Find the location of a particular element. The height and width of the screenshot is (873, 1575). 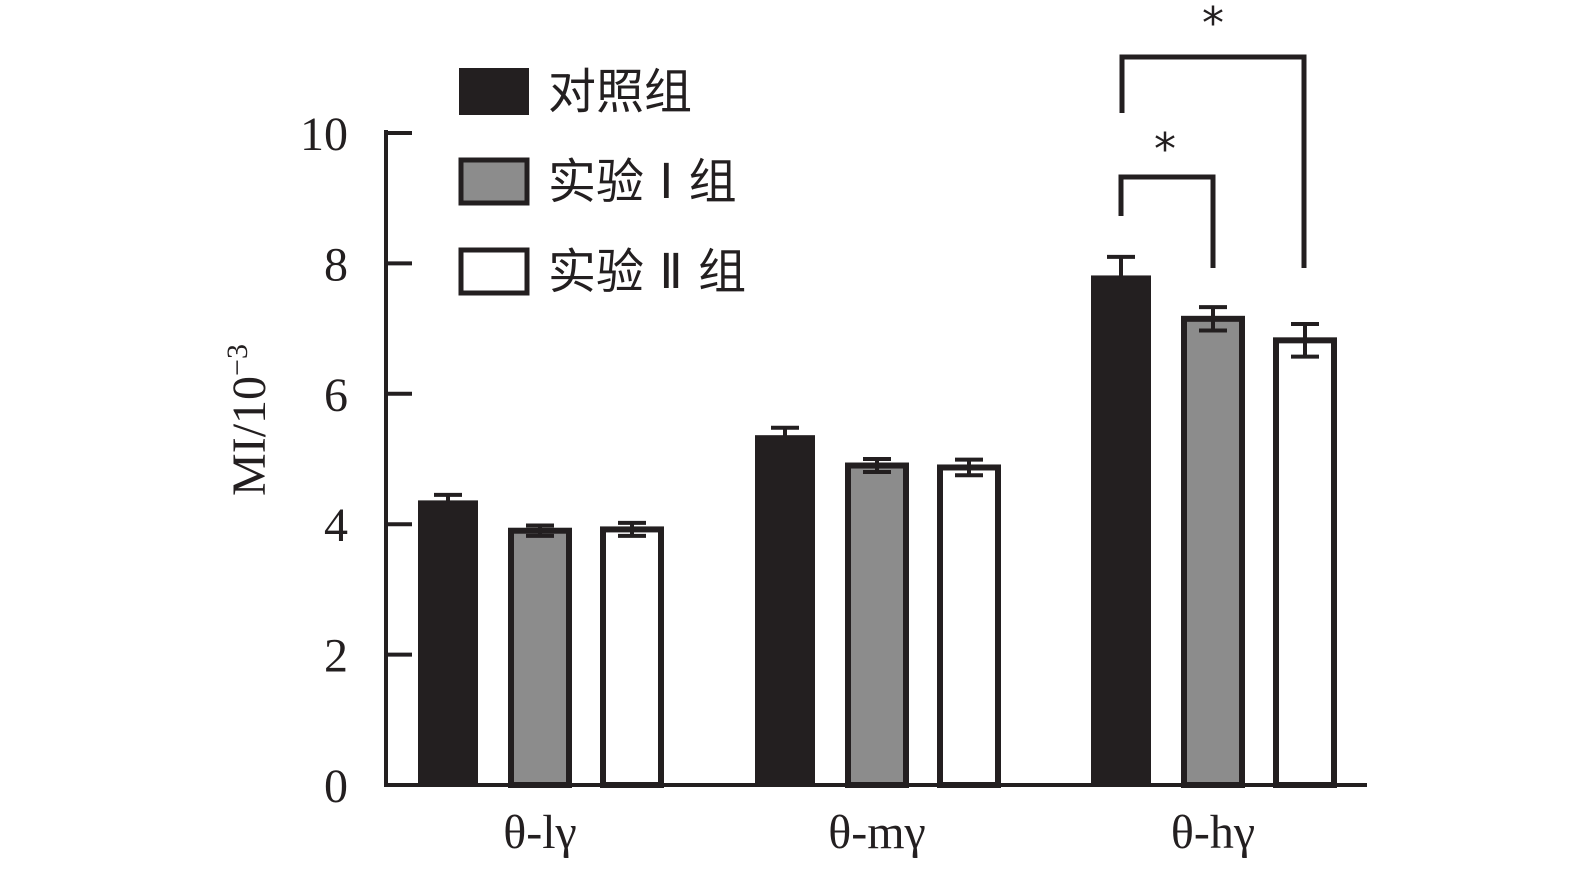

significance-bracket-inner is located at coordinates (1167, 221).